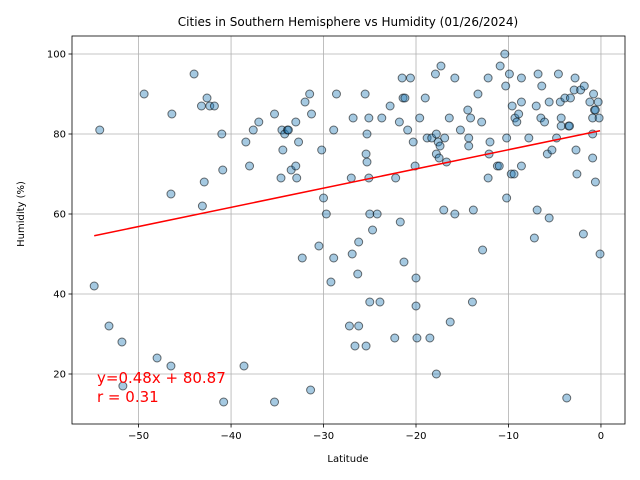 This screenshot has height=480, width=640. What do you see at coordinates (366, 433) in the screenshot?
I see `x-axis-ticks: −50 −40 −30 −20 −10 0` at bounding box center [366, 433].